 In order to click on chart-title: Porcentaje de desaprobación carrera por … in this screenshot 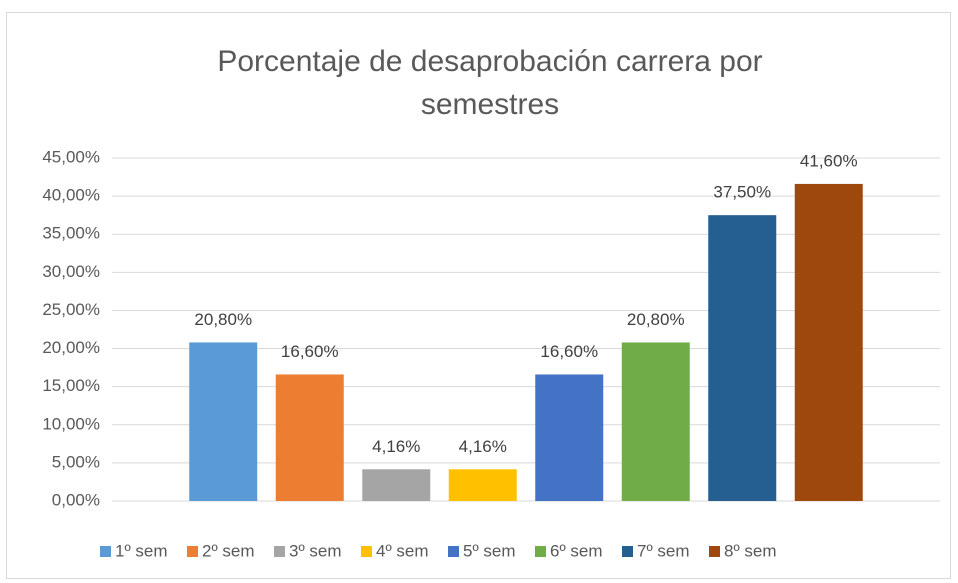, I will do `click(490, 83)`.